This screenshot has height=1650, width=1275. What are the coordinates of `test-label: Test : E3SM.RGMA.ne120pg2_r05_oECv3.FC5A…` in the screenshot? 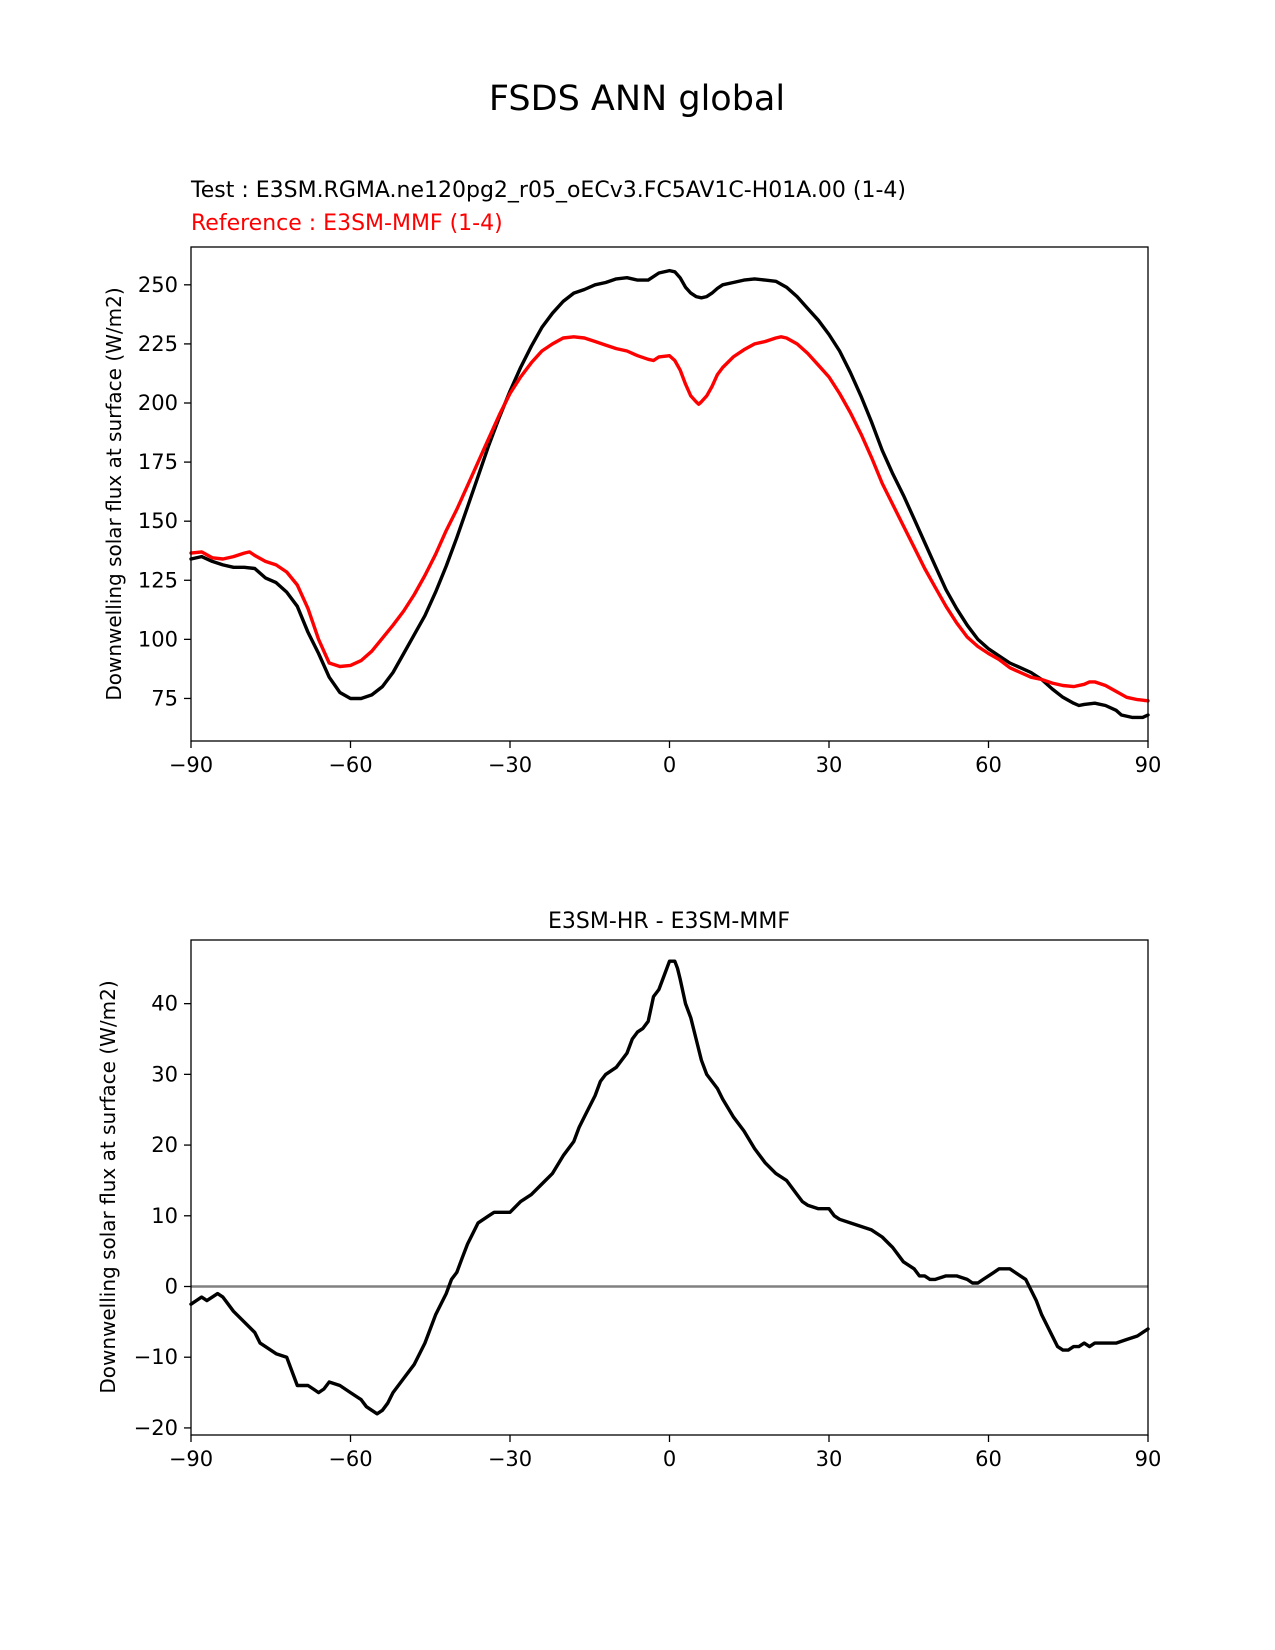 It's located at (548, 190).